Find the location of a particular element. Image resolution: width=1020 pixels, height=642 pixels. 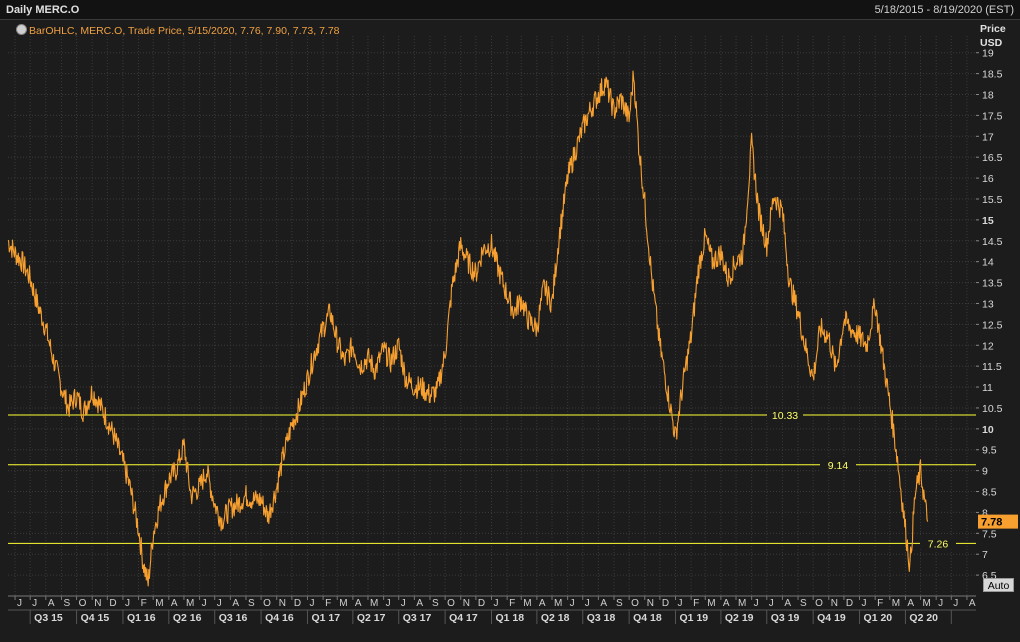

y-tick-label: 9.5 is located at coordinates (989, 451).